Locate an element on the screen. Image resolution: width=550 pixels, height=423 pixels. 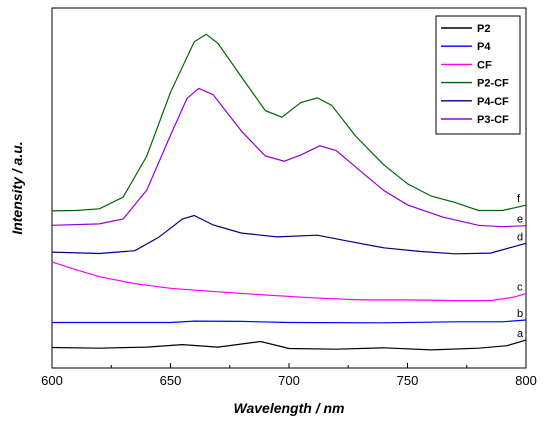
x-tick-label: 700 is located at coordinates (289, 380).